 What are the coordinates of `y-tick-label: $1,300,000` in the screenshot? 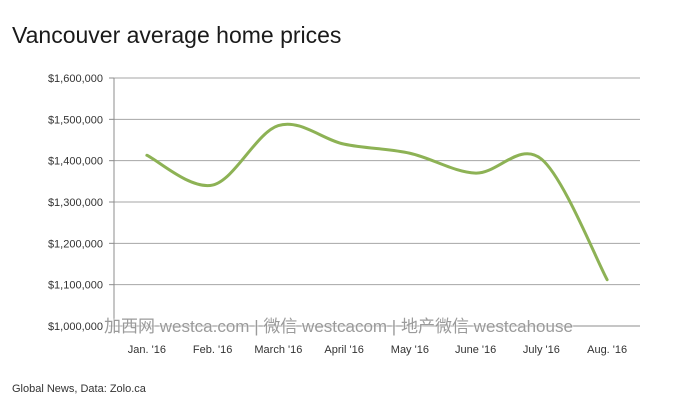 It's located at (75, 203).